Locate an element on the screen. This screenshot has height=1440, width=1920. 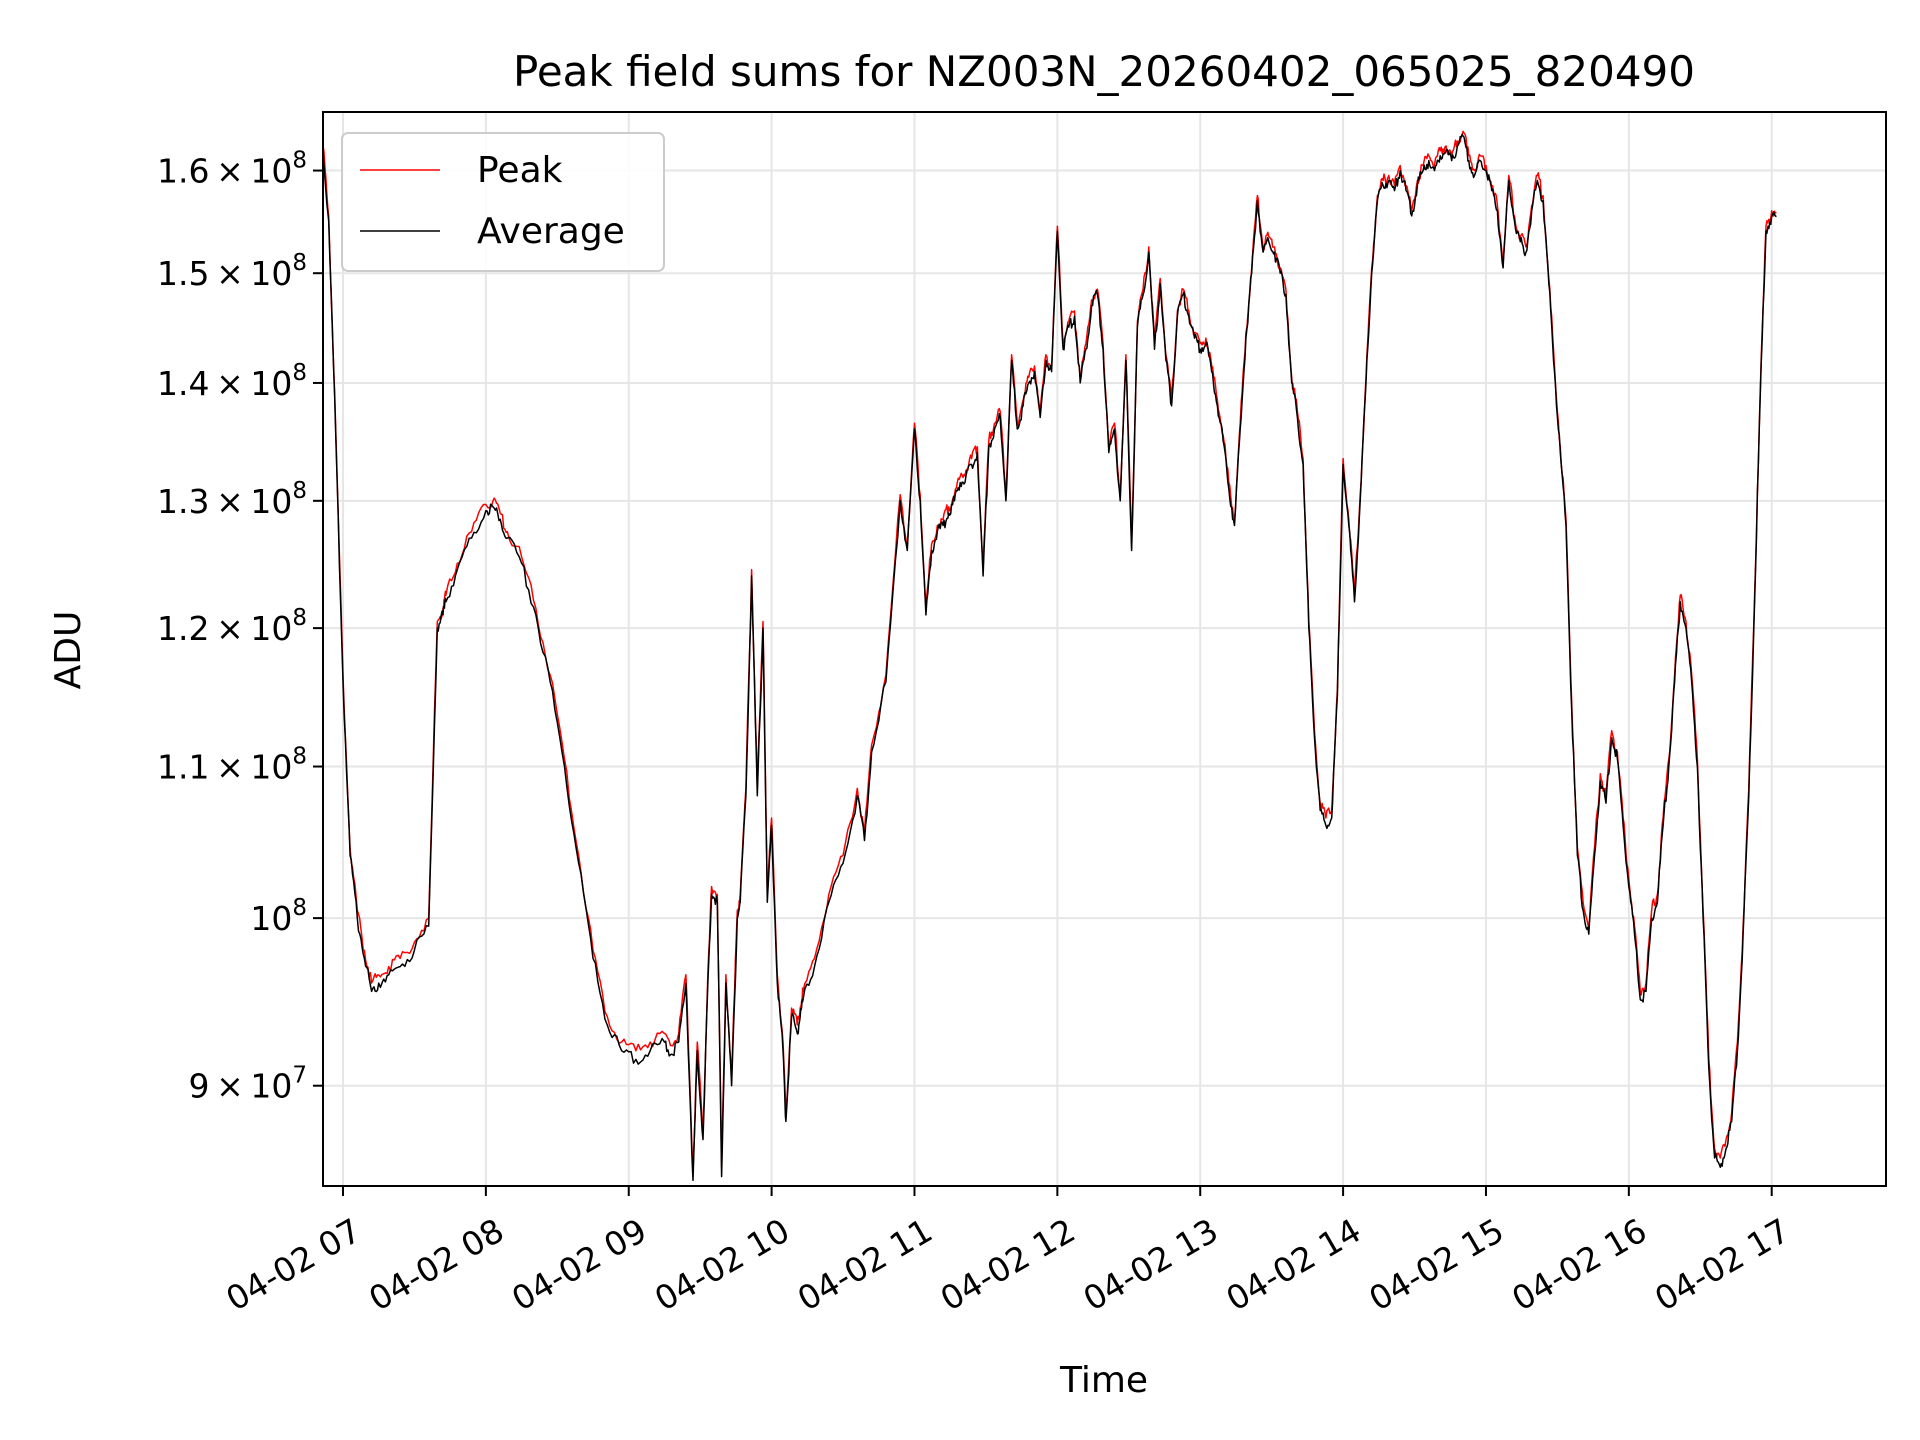
y-tick-label: 9 × 107 is located at coordinates (248, 1084).